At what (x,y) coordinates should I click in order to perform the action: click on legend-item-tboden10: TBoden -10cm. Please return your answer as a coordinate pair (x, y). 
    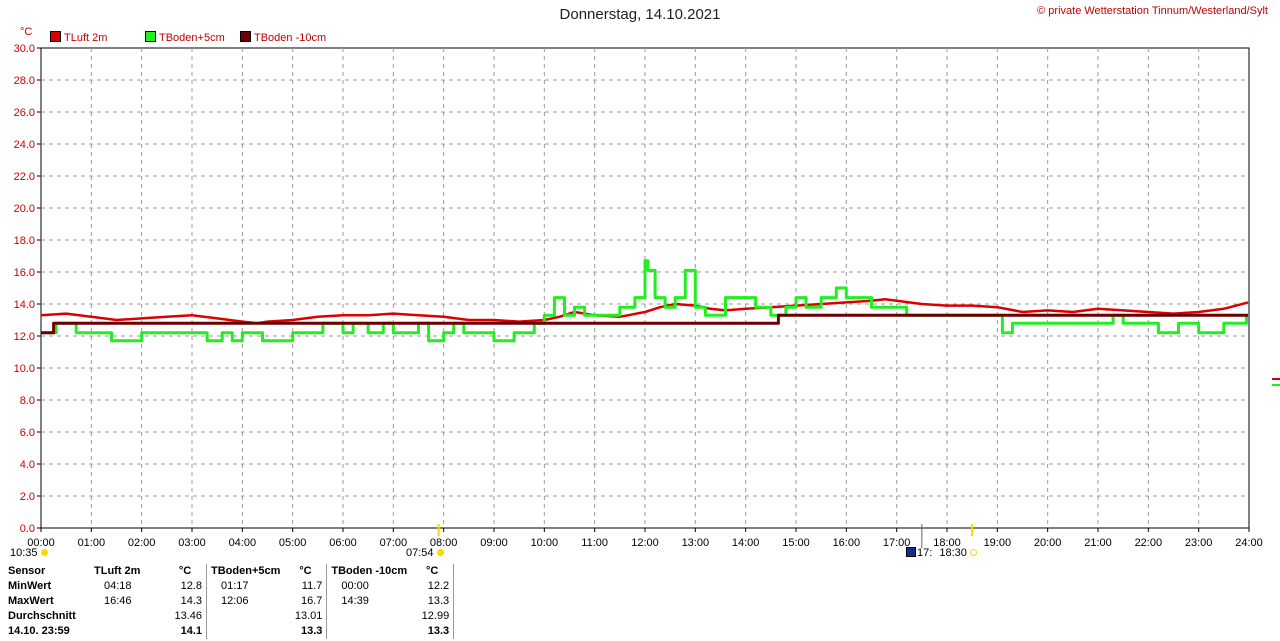
    Looking at the image, I should click on (283, 37).